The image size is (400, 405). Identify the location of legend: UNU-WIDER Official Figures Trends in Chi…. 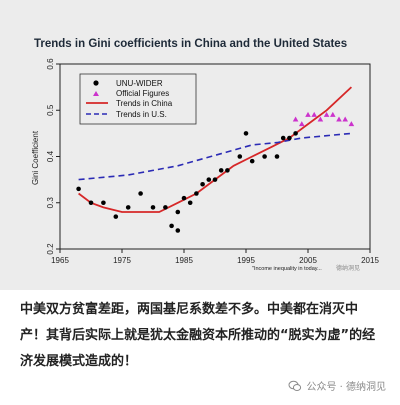
(138, 99).